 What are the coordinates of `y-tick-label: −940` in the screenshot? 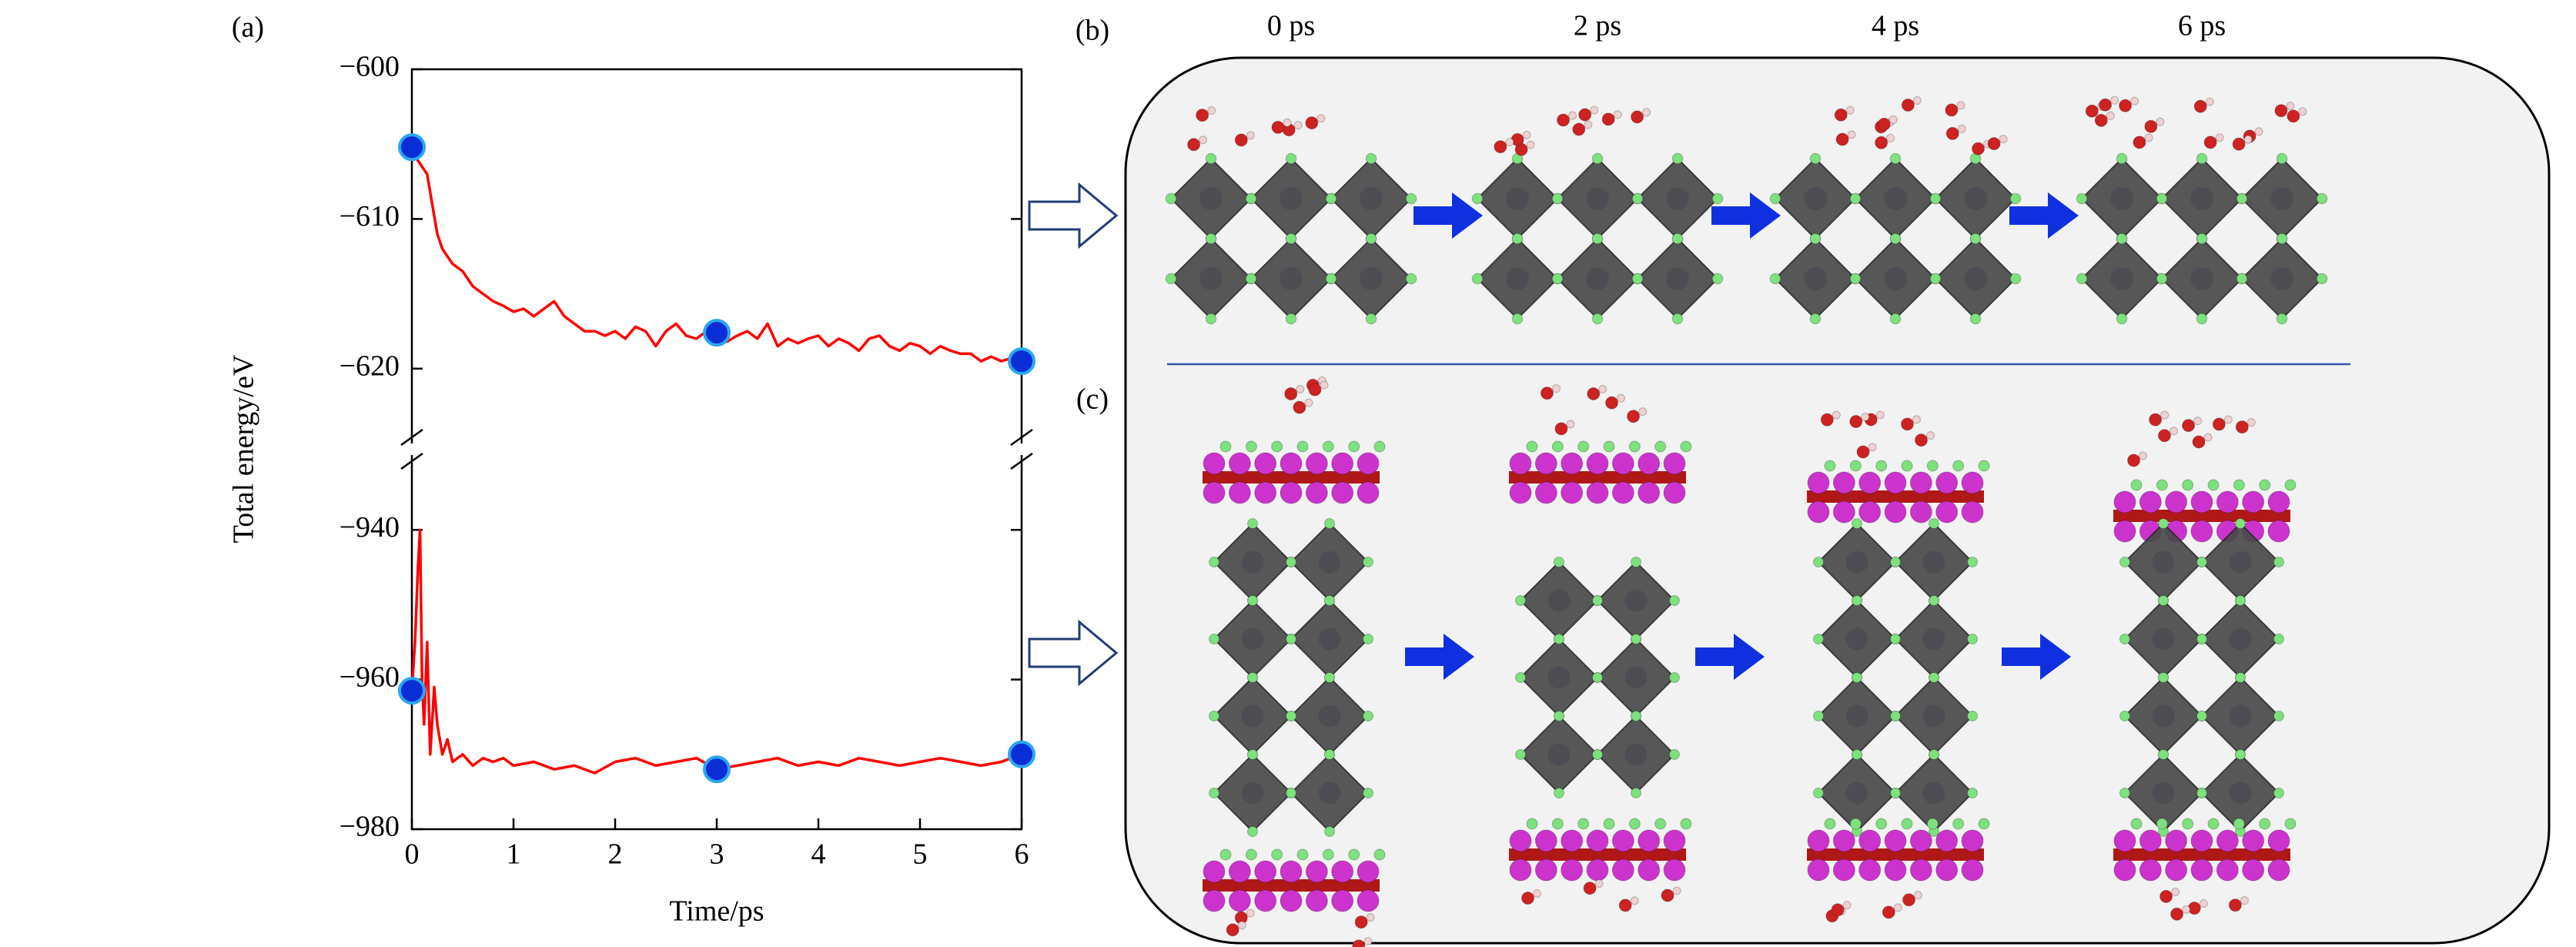 It's located at (370, 527).